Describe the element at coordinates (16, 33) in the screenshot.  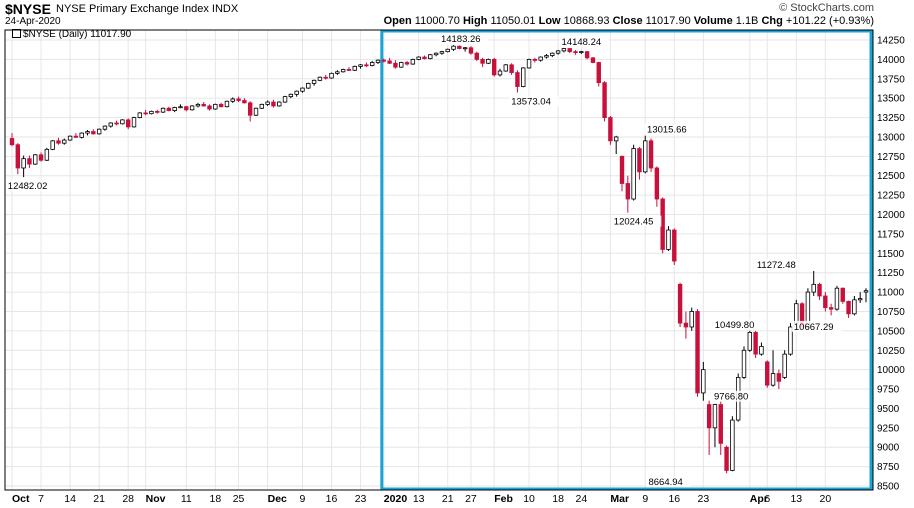
I see `legend-swatch` at that location.